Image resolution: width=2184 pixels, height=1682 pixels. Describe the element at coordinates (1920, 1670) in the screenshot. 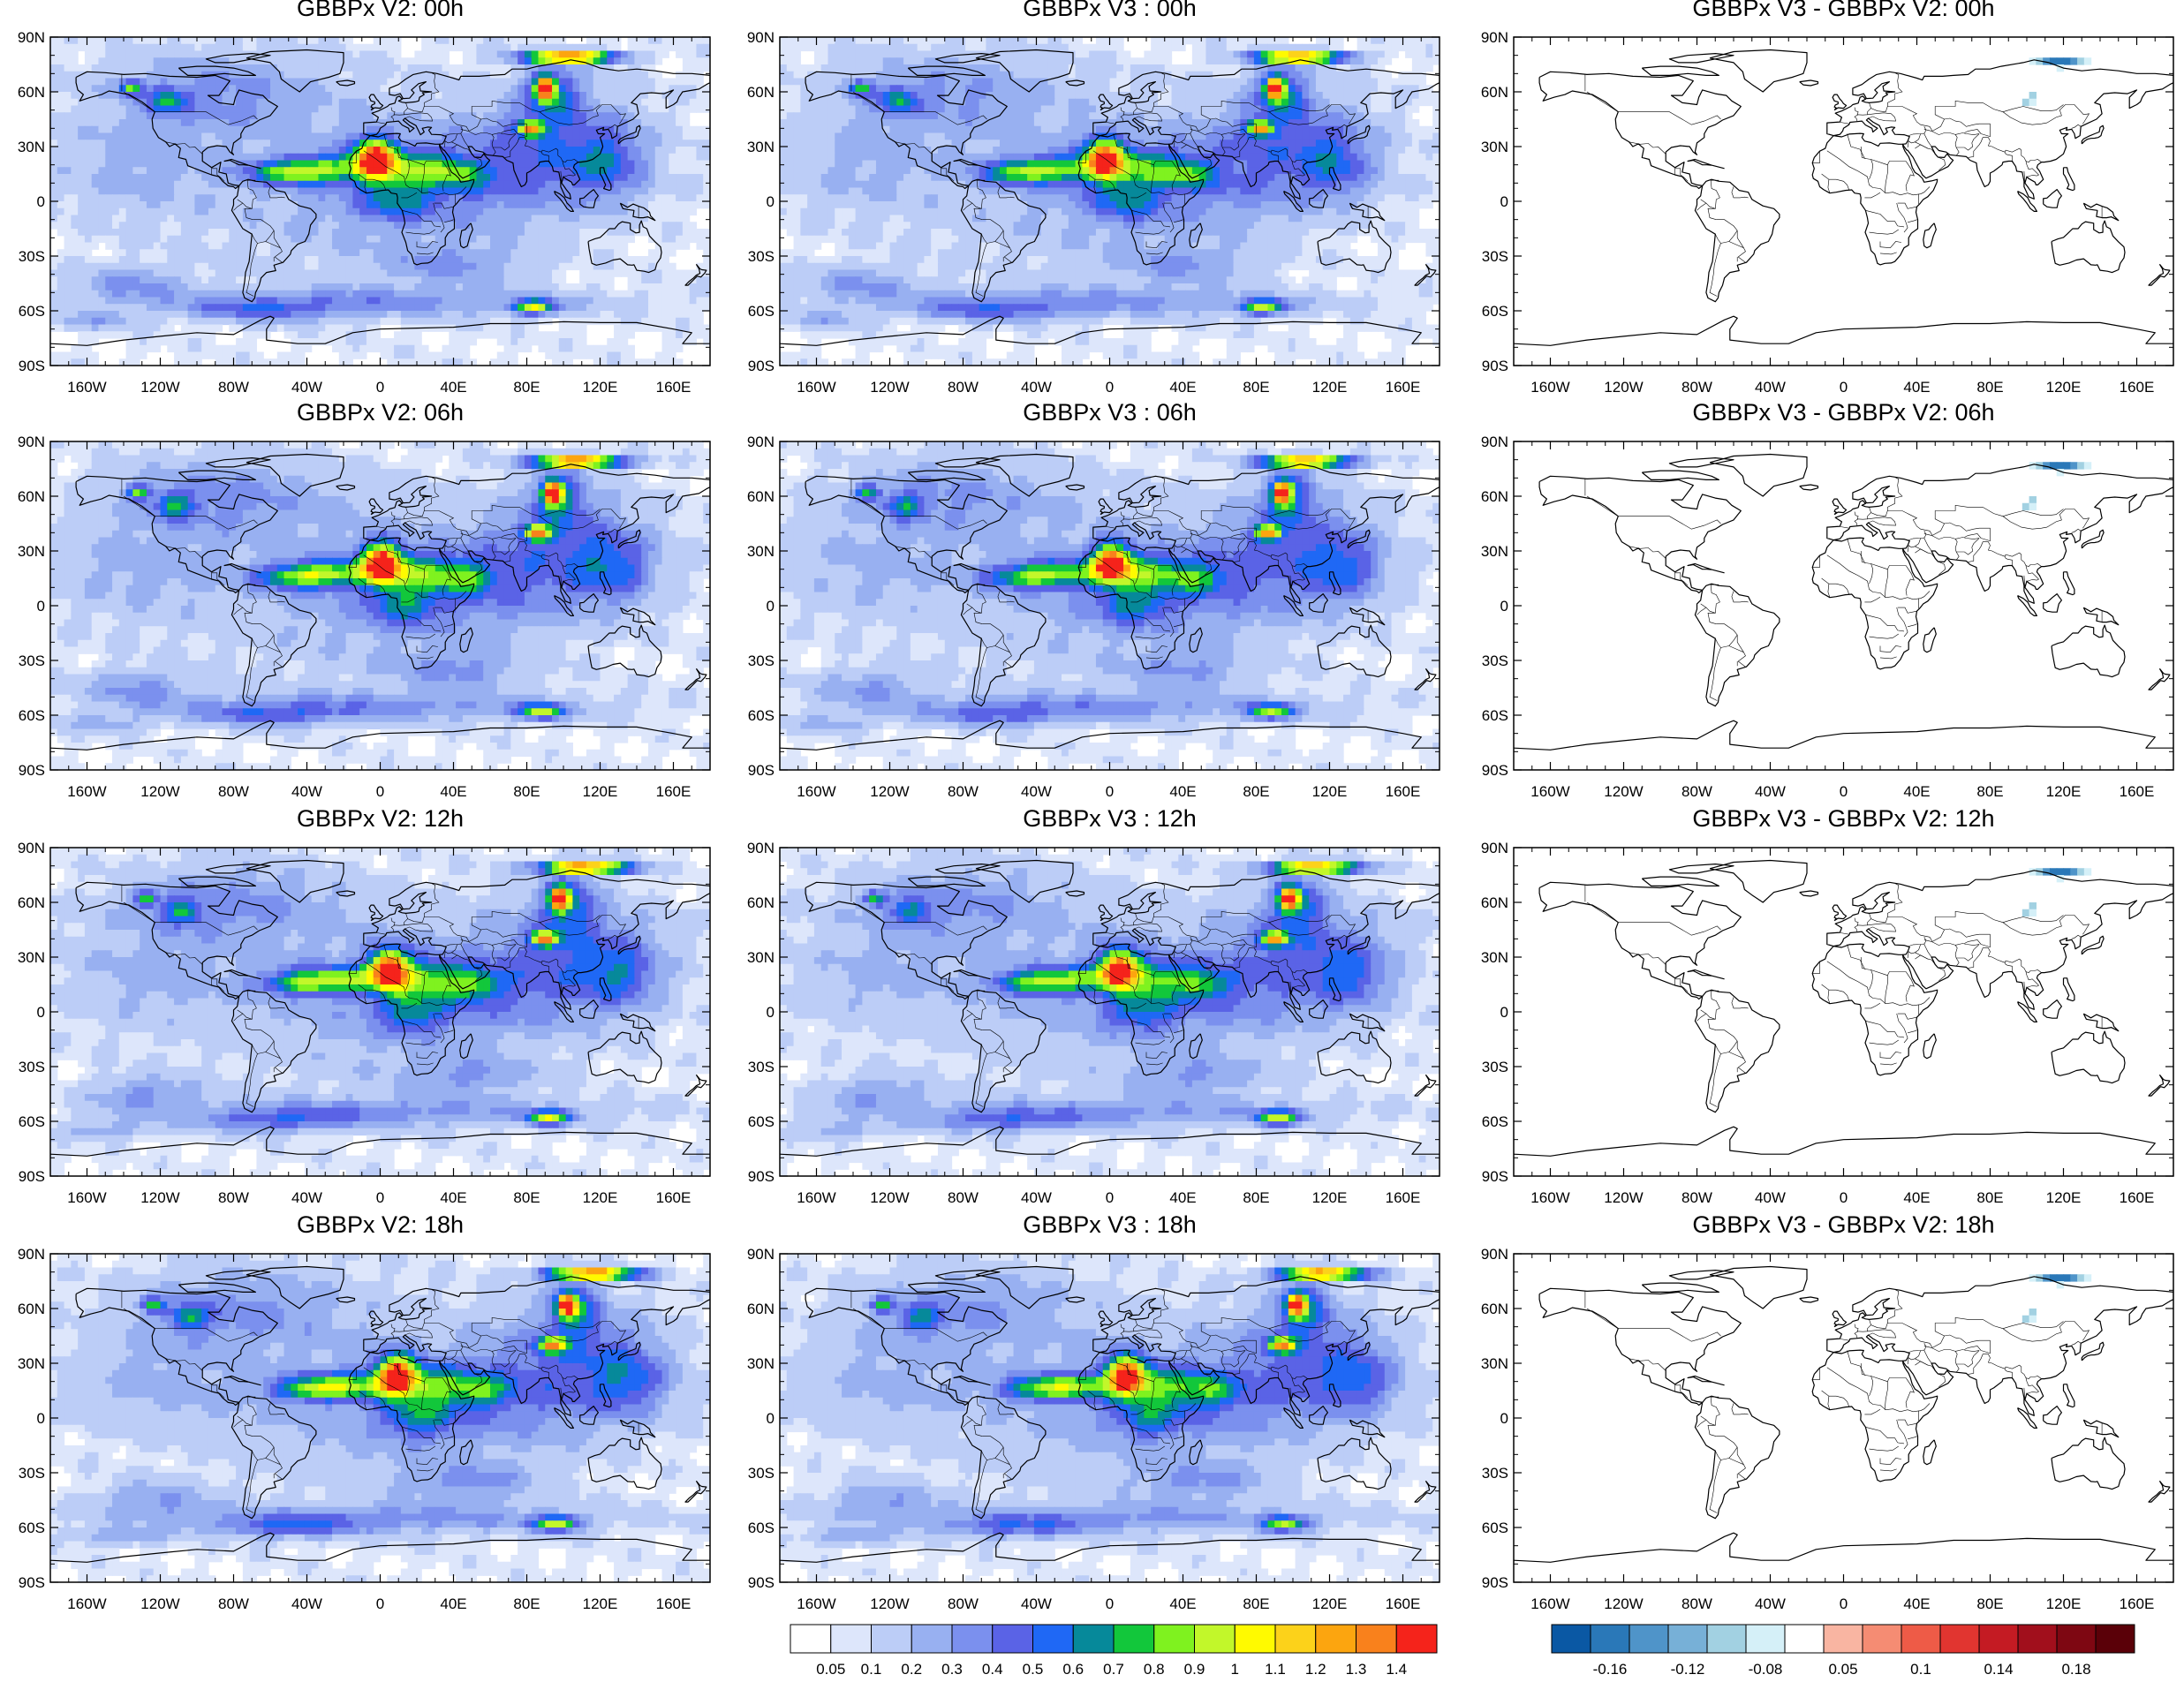

I see `colorbar-label: 0.1` at that location.